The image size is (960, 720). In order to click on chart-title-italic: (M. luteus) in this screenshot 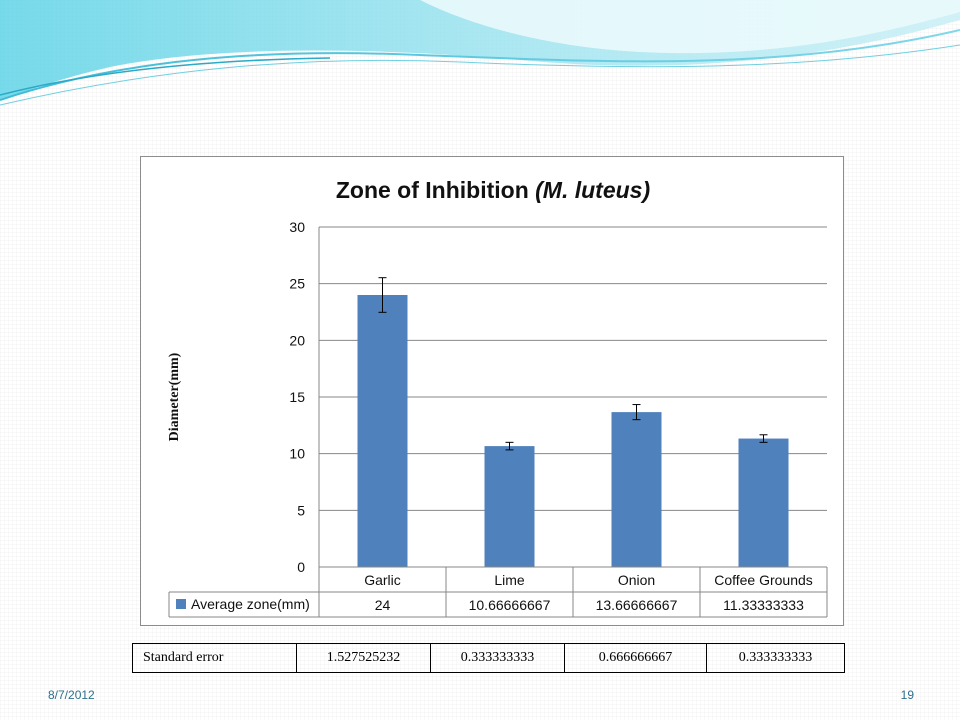, I will do `click(592, 190)`.